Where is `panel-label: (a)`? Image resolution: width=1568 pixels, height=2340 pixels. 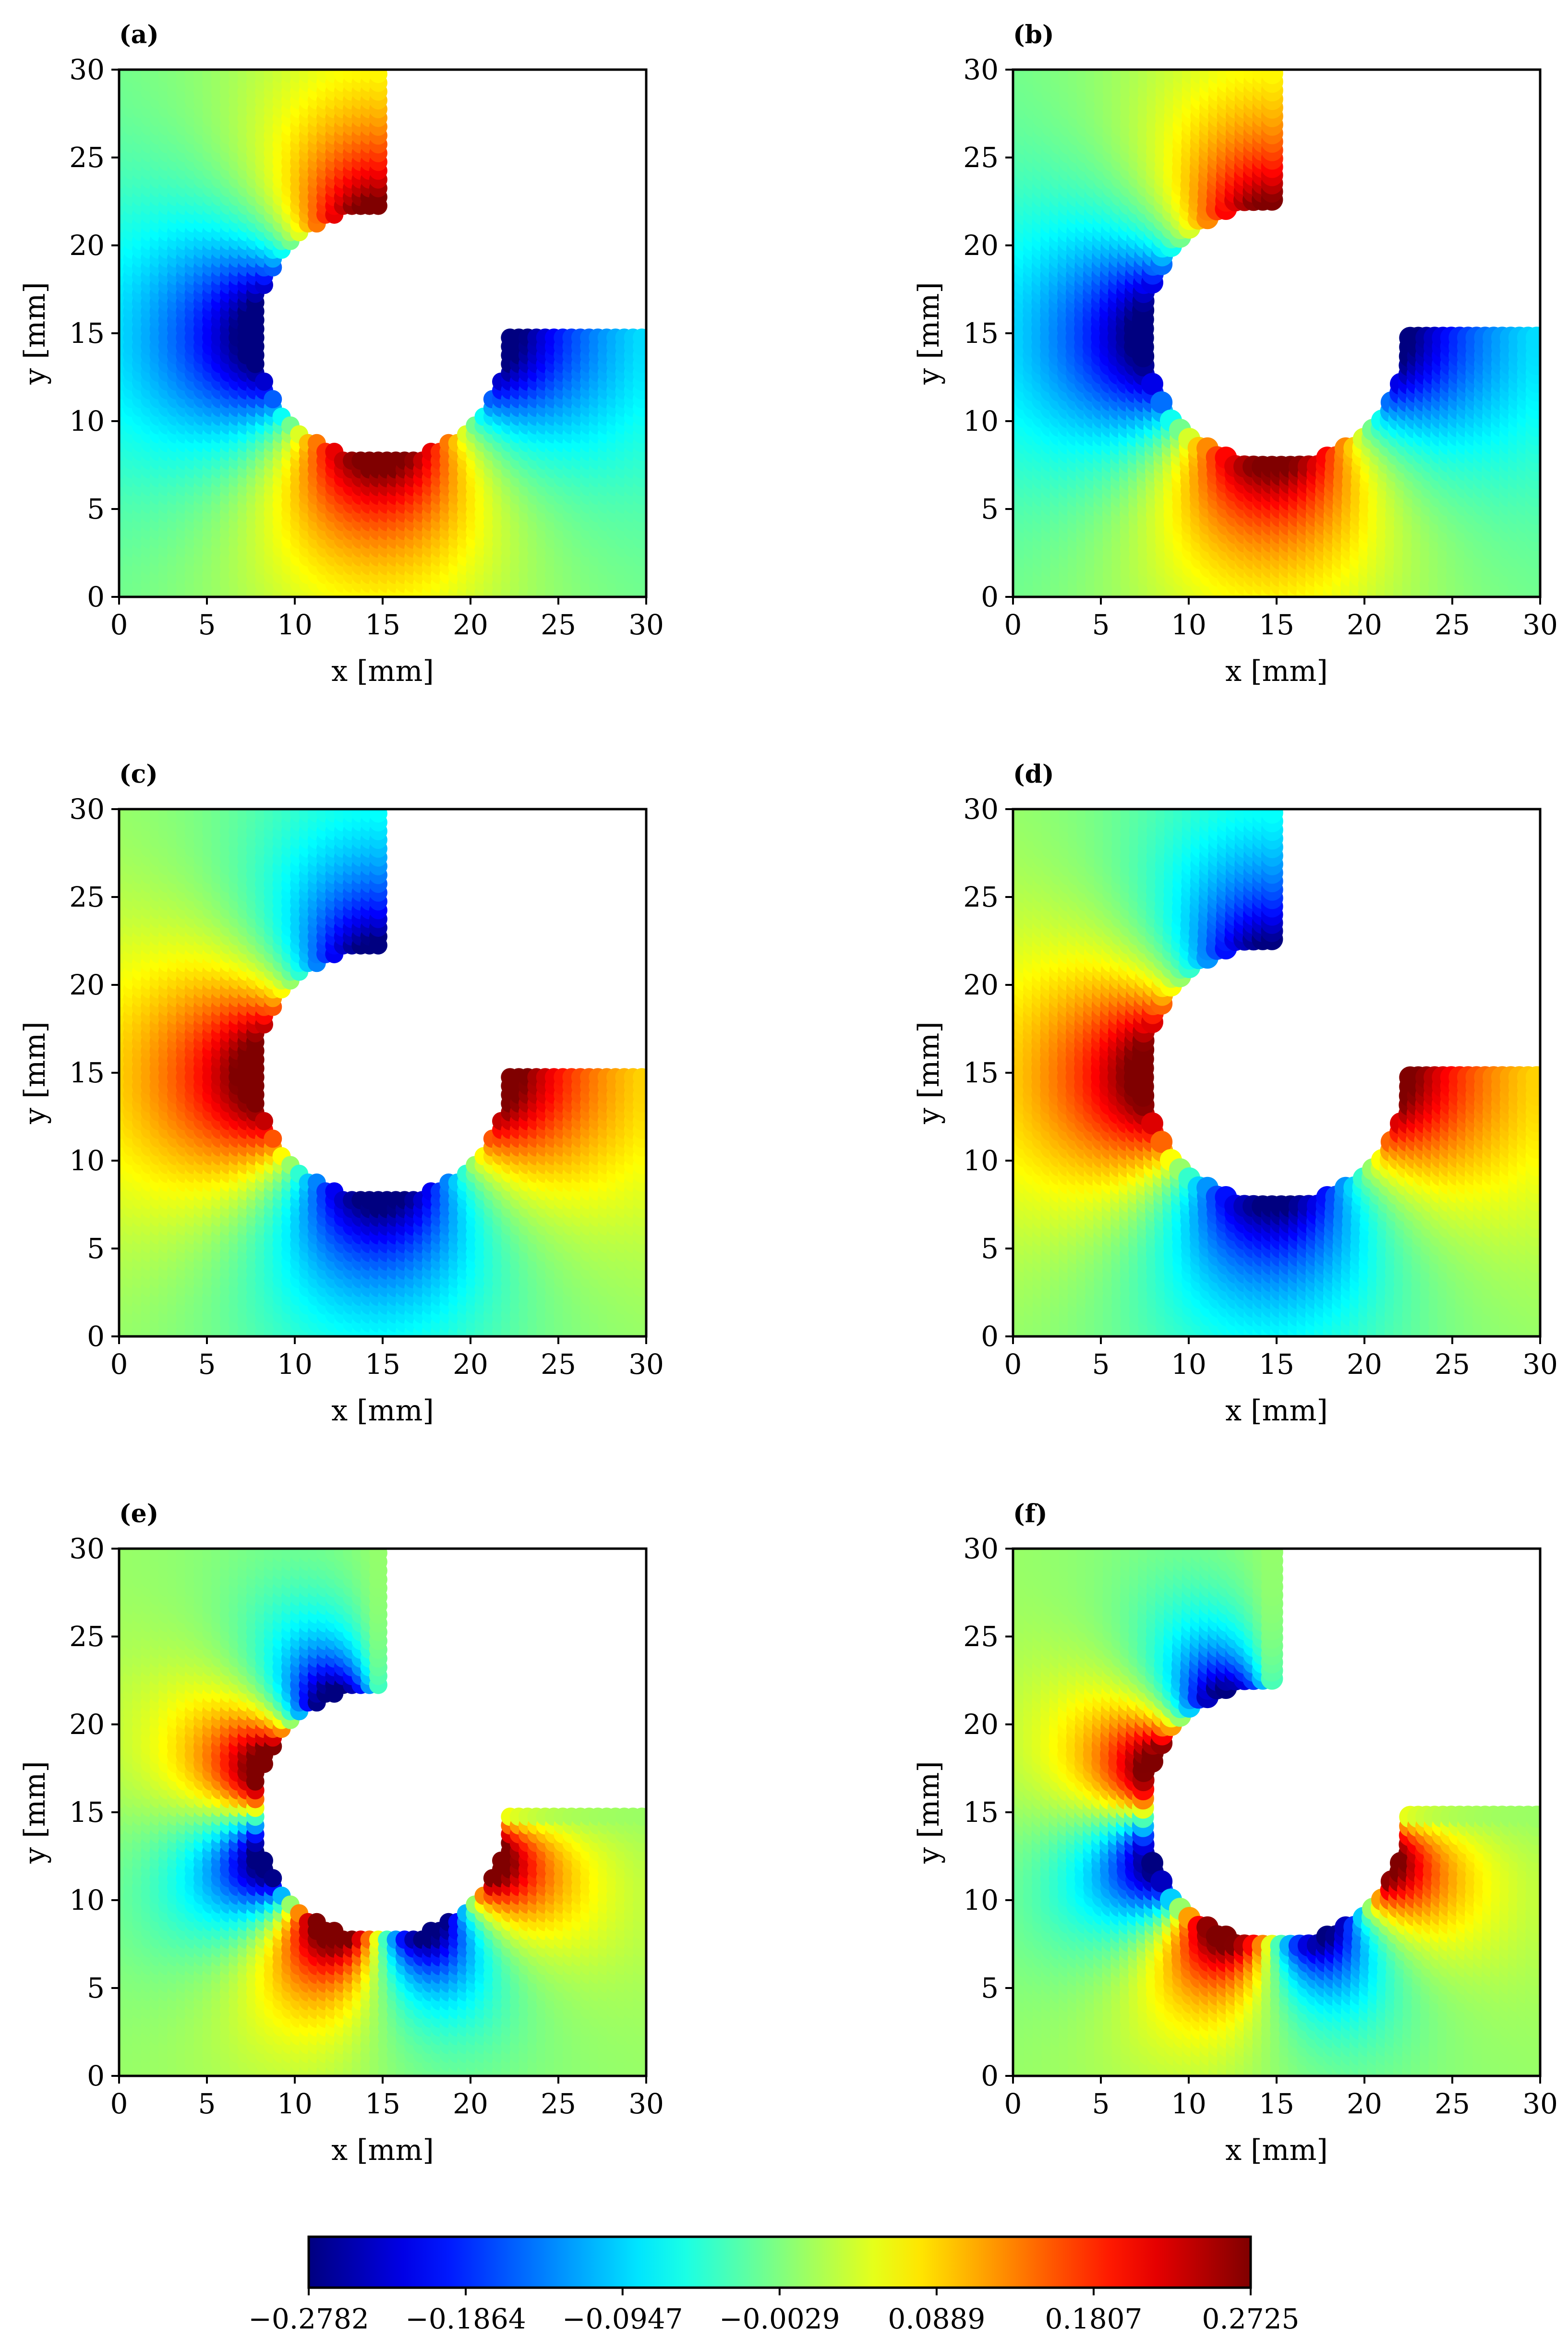
panel-label: (a) is located at coordinates (139, 34).